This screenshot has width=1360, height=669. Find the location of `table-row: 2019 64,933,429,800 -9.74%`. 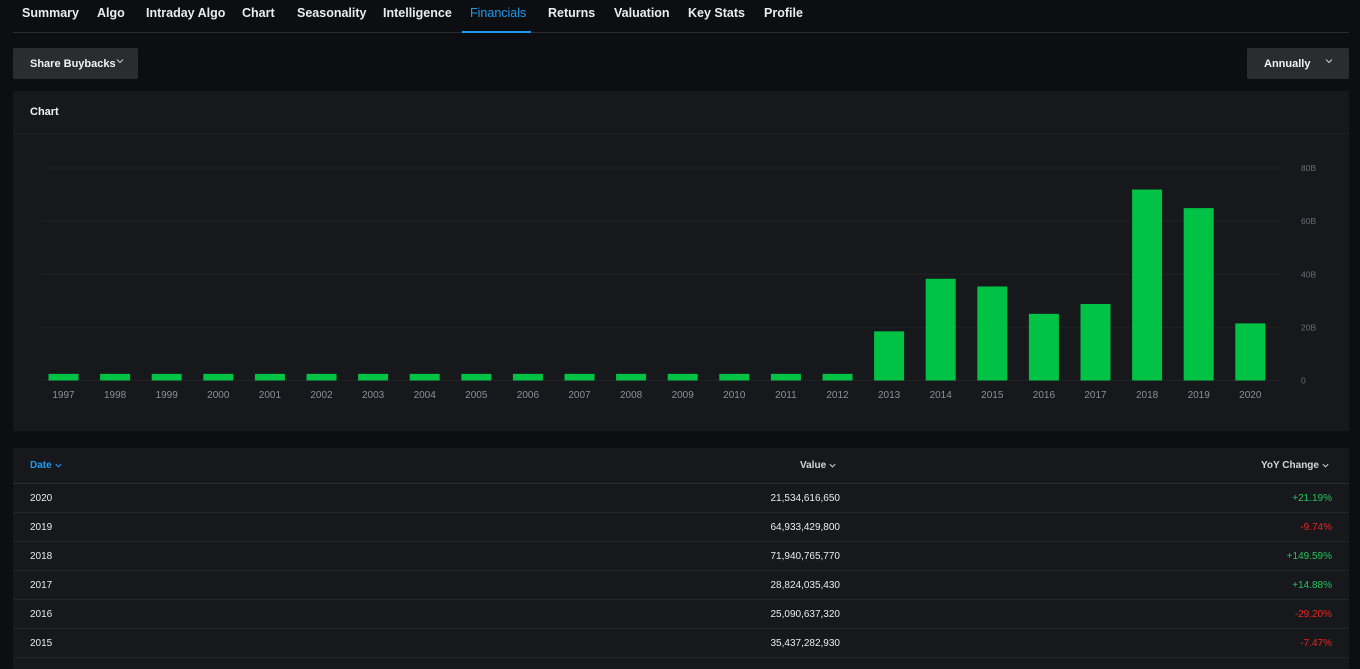

table-row: 2019 64,933,429,800 -9.74% is located at coordinates (681, 527).